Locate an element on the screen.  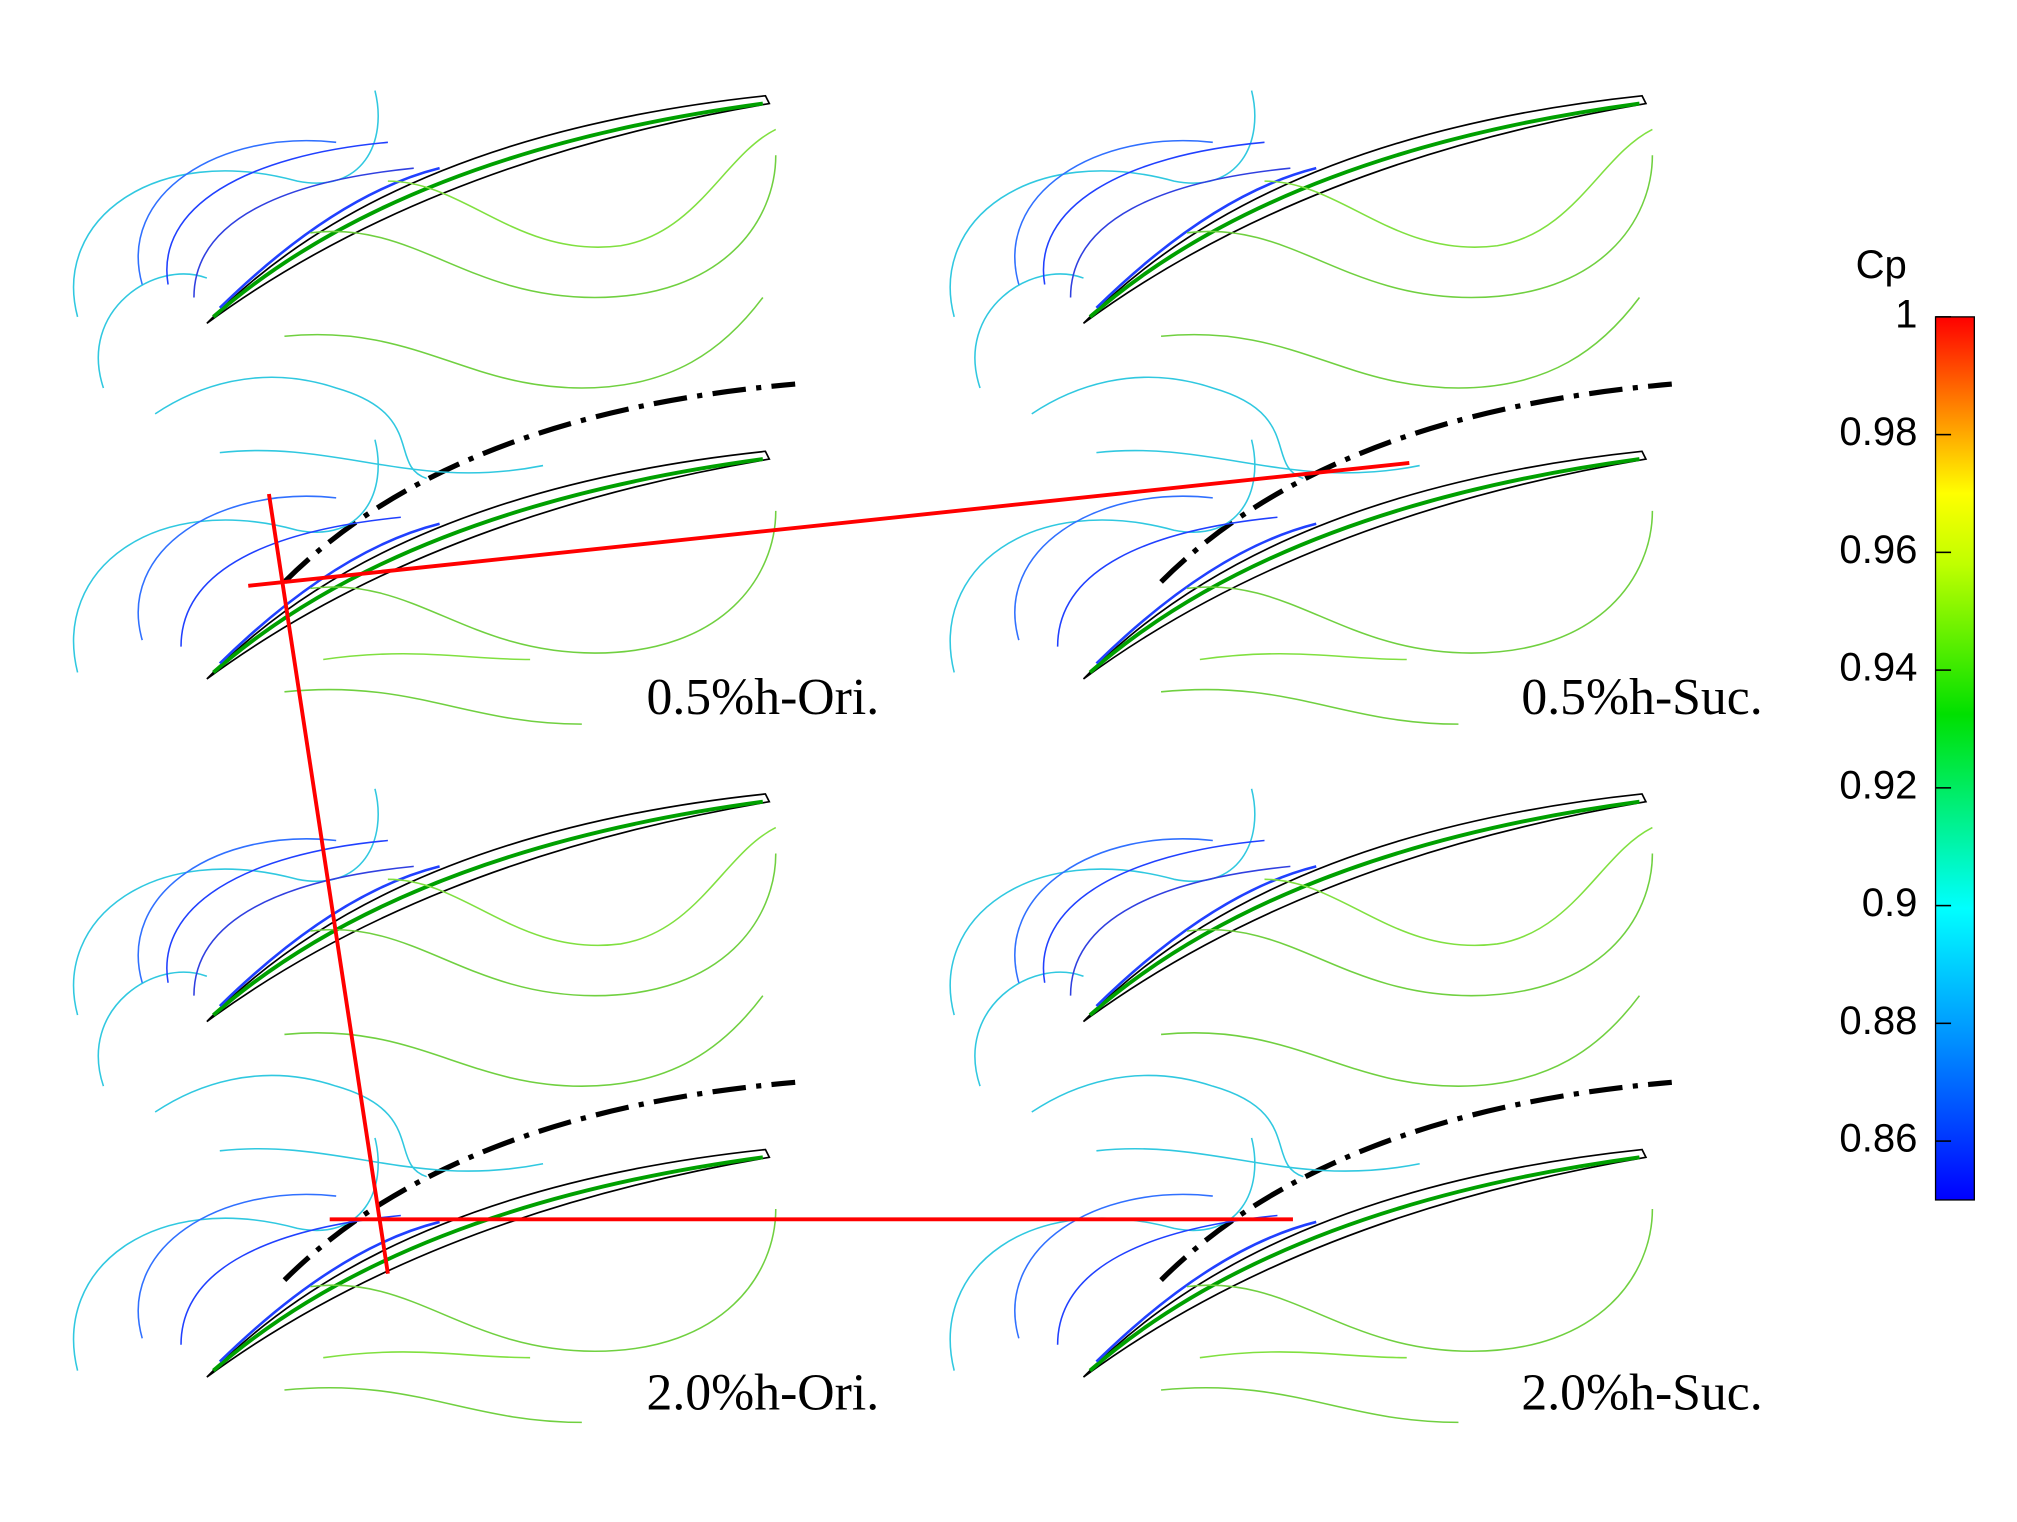
tick-label: 0.92 is located at coordinates (1878, 785).